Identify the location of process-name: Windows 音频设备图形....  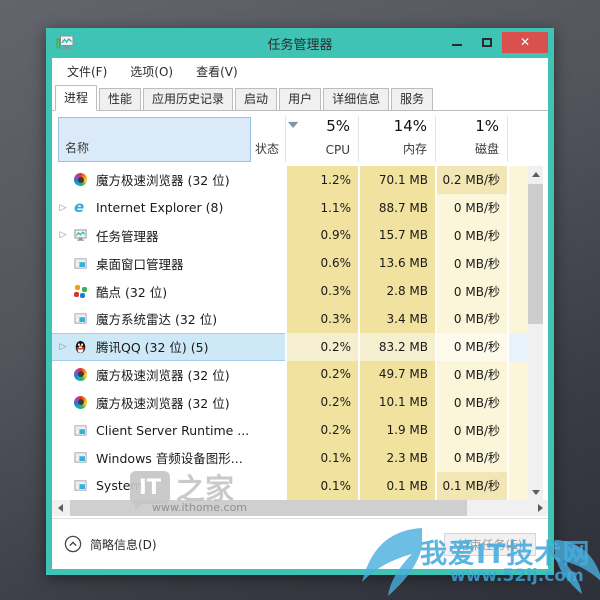
(169, 459).